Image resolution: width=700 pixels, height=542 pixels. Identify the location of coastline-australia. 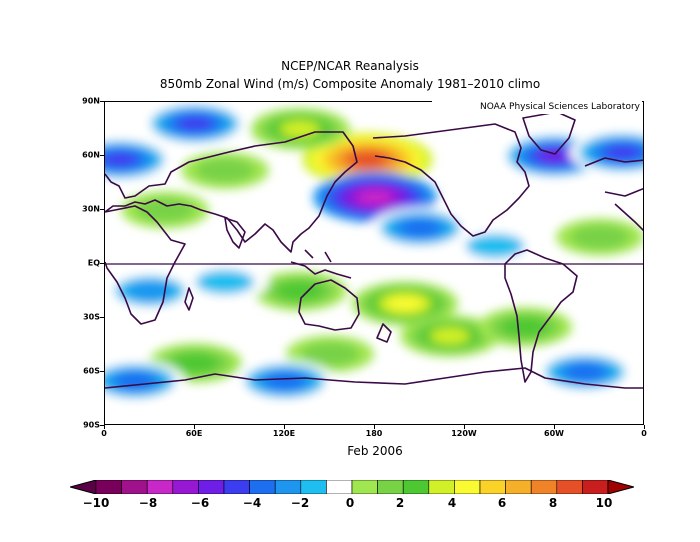
(329, 305).